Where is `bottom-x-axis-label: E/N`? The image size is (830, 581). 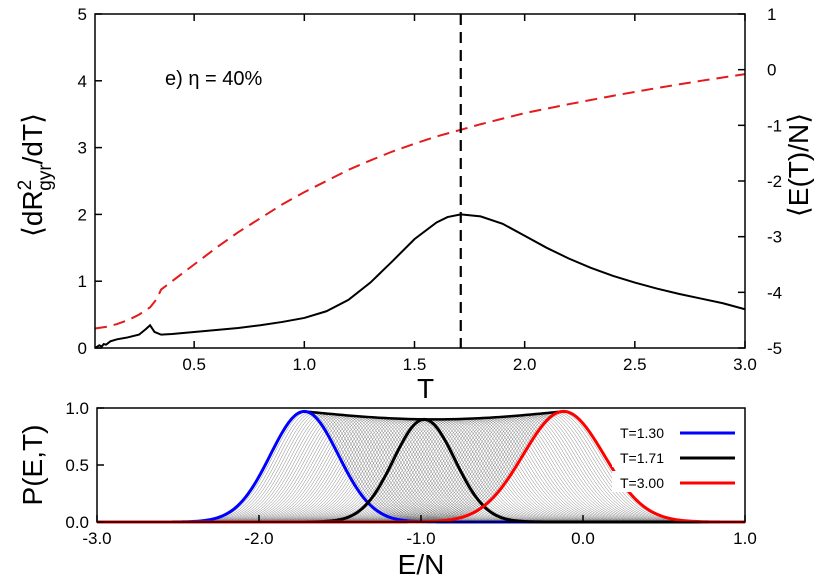
bottom-x-axis-label: E/N is located at coordinates (421, 564).